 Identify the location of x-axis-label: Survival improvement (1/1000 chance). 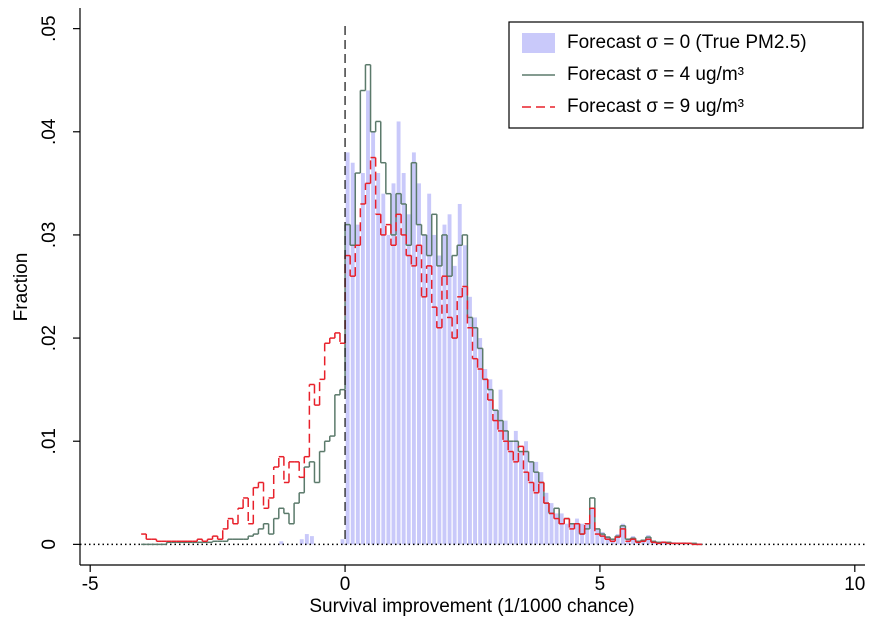
(471, 606).